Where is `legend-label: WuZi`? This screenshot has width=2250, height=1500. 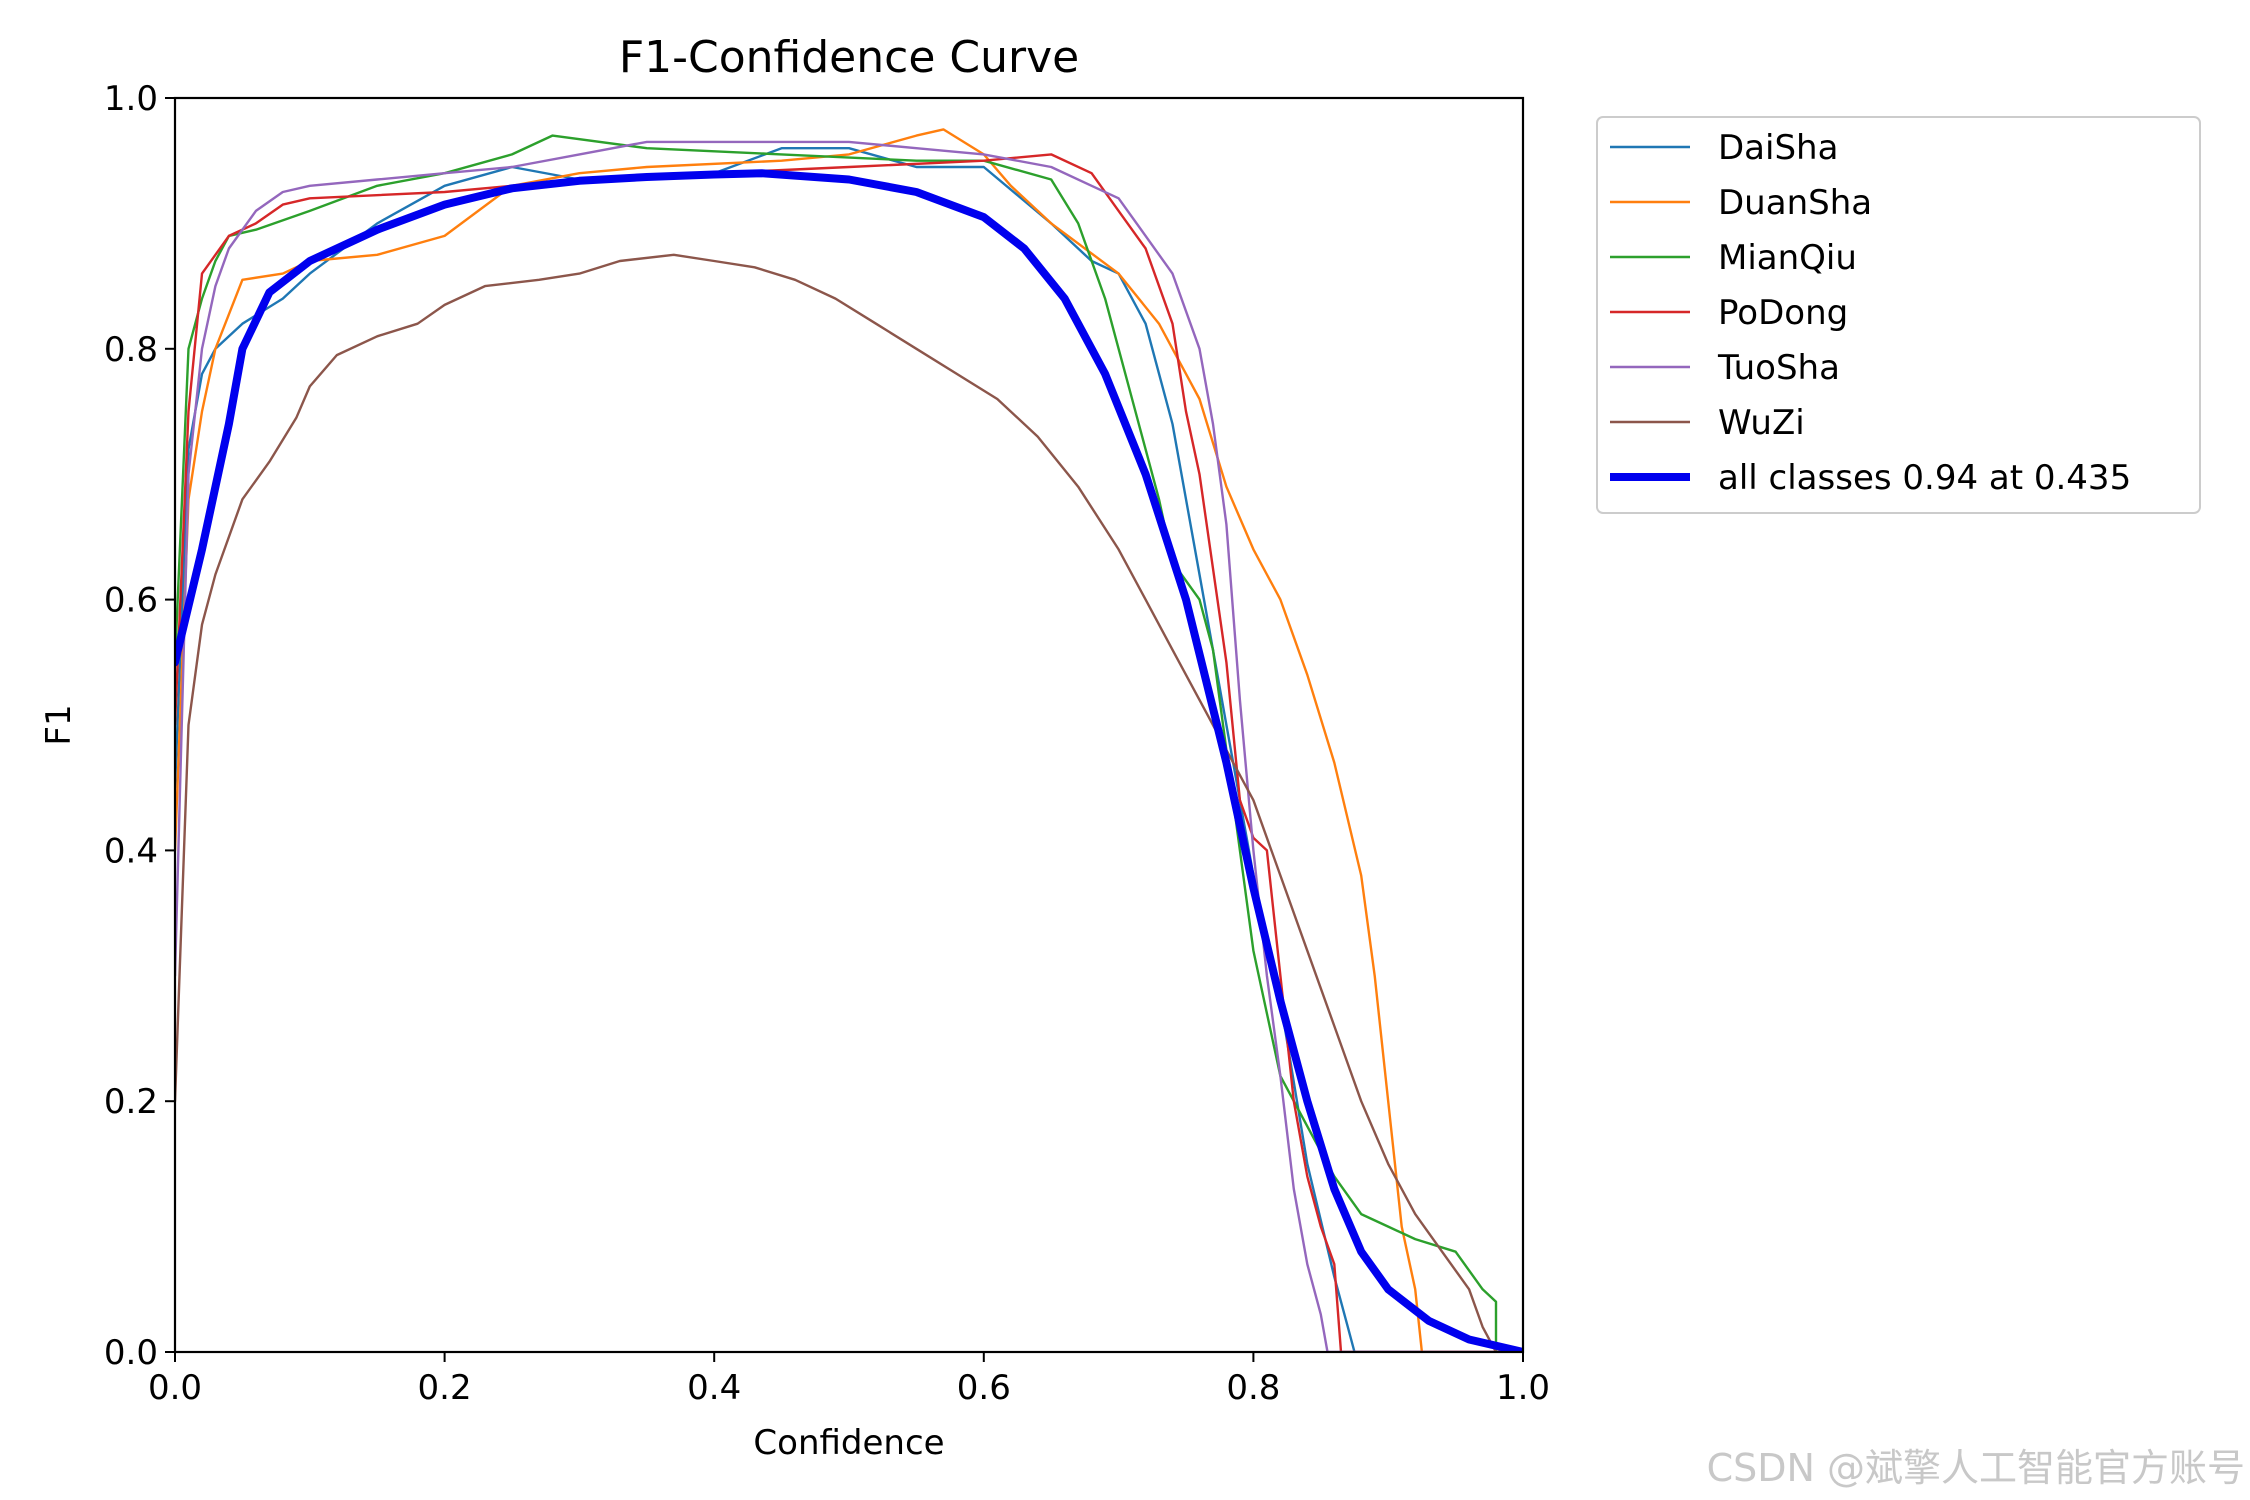
legend-label: WuZi is located at coordinates (1761, 423).